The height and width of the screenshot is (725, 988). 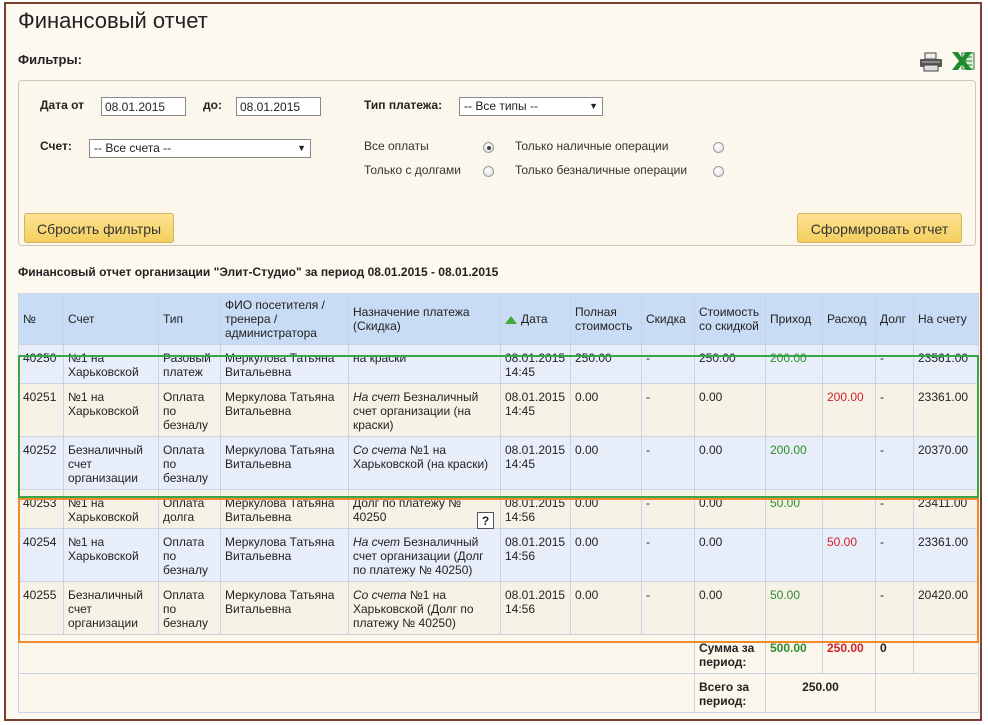 I want to click on total-label: Всего за период:, so click(x=730, y=693).